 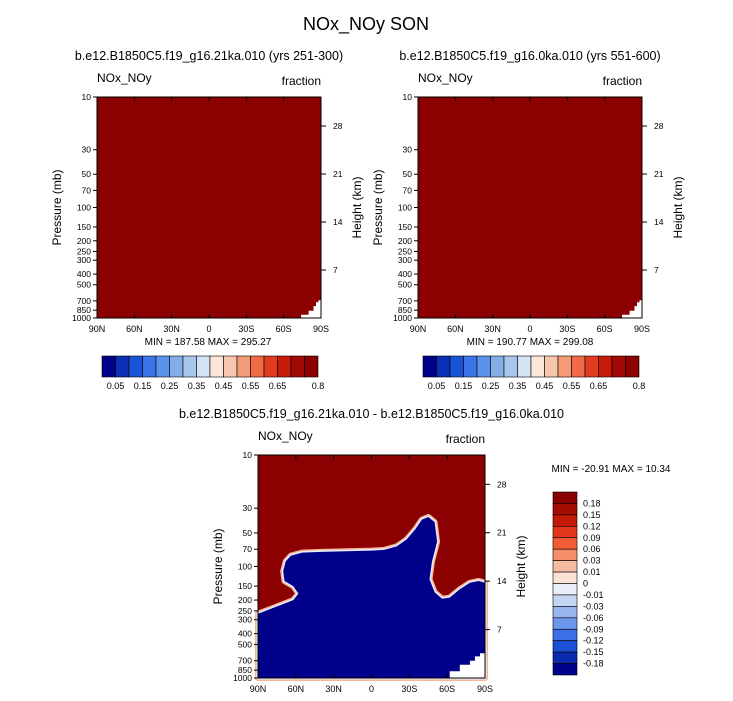 I want to click on colorbar-label: 0.12, so click(x=592, y=526).